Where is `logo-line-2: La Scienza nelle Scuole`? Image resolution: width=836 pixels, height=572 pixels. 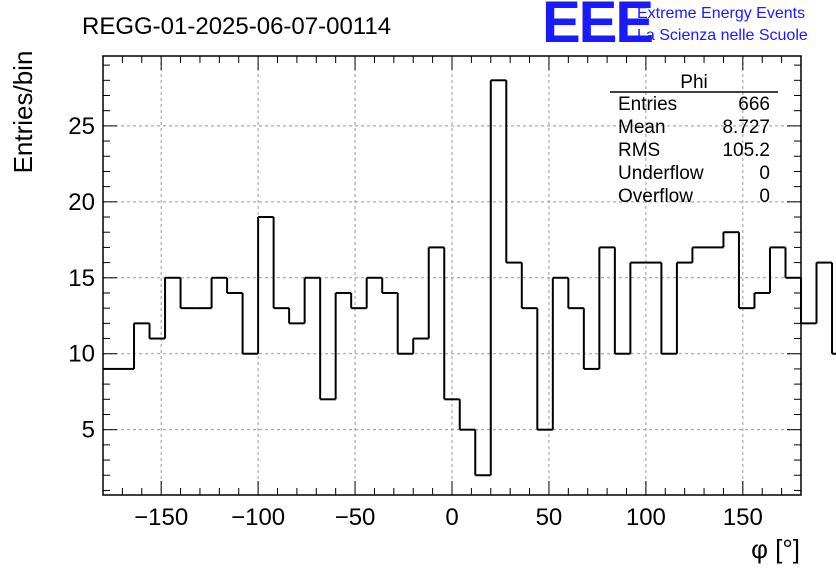
logo-line-2: La Scienza nelle Scuole is located at coordinates (722, 35).